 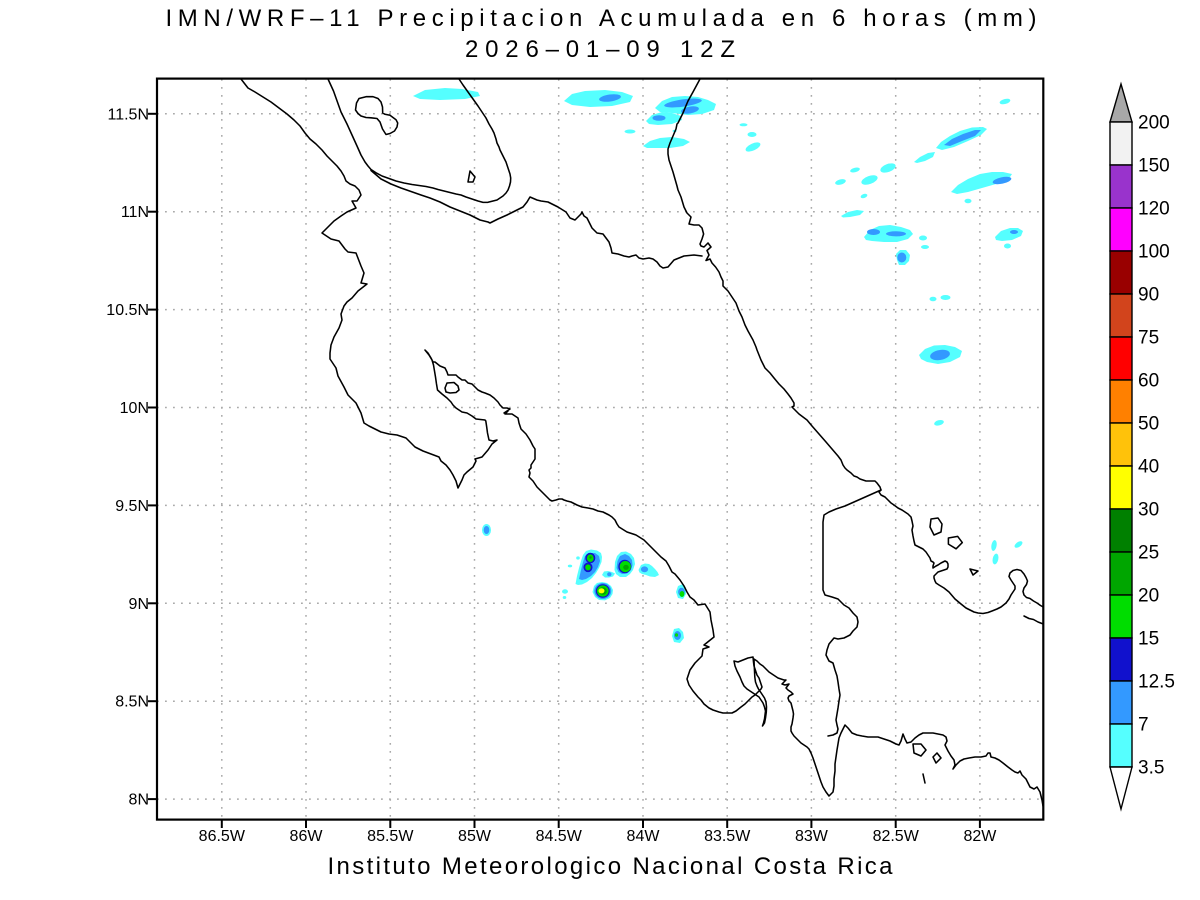 I want to click on svg-text: 7, so click(x=1143, y=725).